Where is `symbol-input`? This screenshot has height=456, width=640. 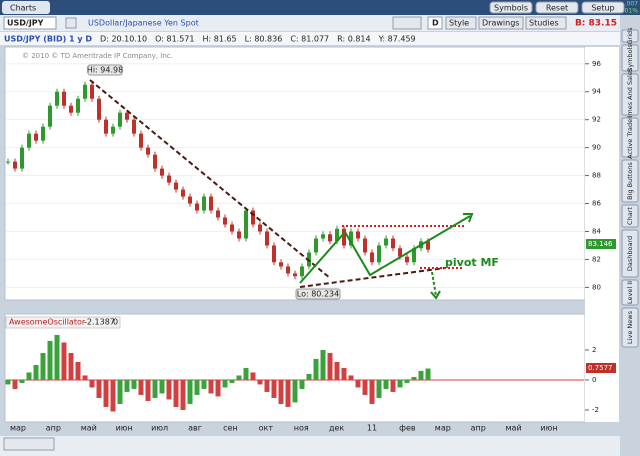
symbol-input is located at coordinates (30, 23).